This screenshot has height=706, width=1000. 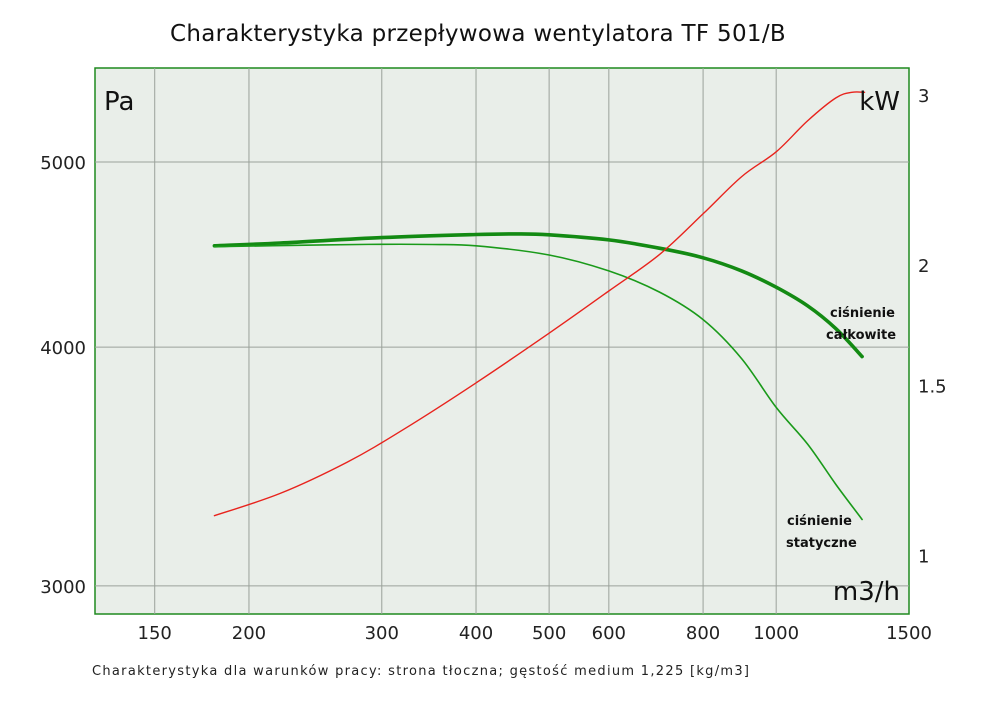 What do you see at coordinates (866, 592) in the screenshot?
I see `x-axis-label: m3/h` at bounding box center [866, 592].